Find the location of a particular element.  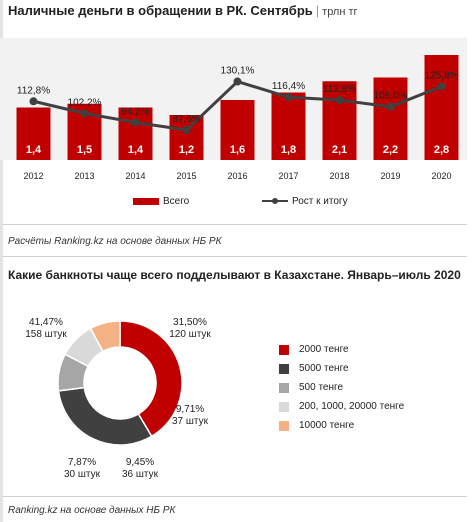

slice-count-label: 30 штук is located at coordinates (82, 474).